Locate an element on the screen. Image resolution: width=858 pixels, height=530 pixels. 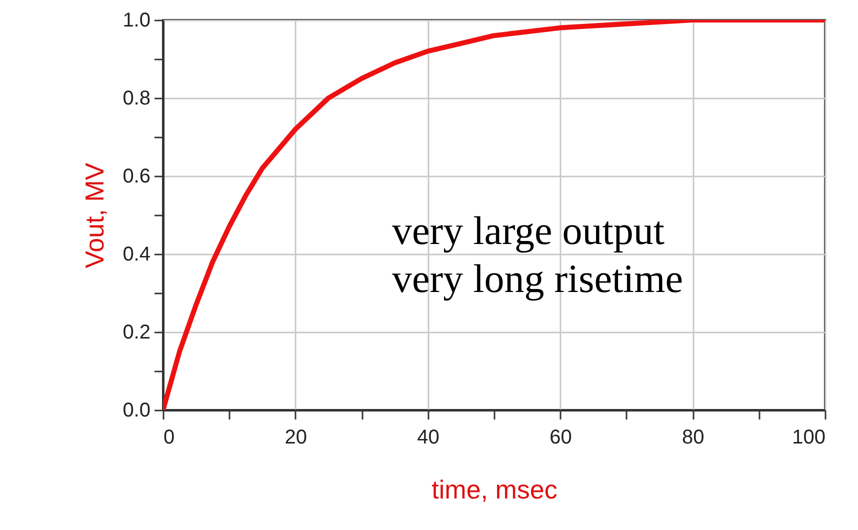
annotation: very large output is located at coordinates (528, 230).